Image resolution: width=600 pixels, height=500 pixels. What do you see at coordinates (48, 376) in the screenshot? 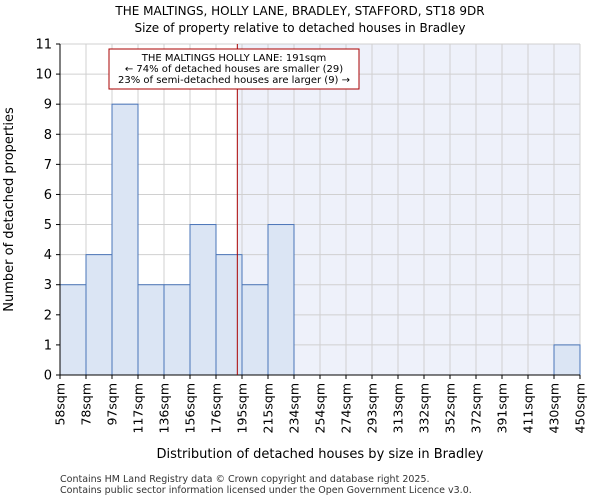
I see `y-tick-label: 0` at bounding box center [48, 376].